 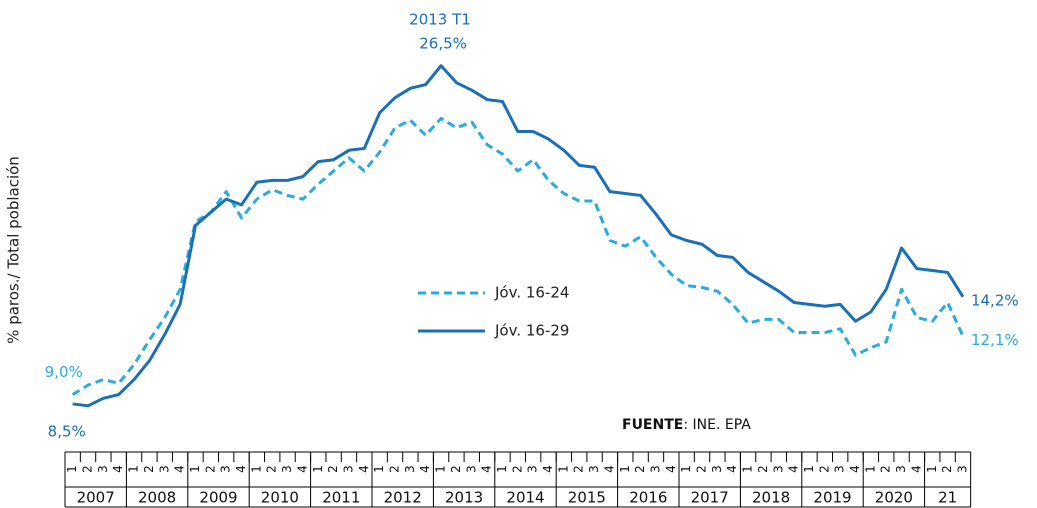 I want to click on year-label: 2017, so click(x=710, y=498).